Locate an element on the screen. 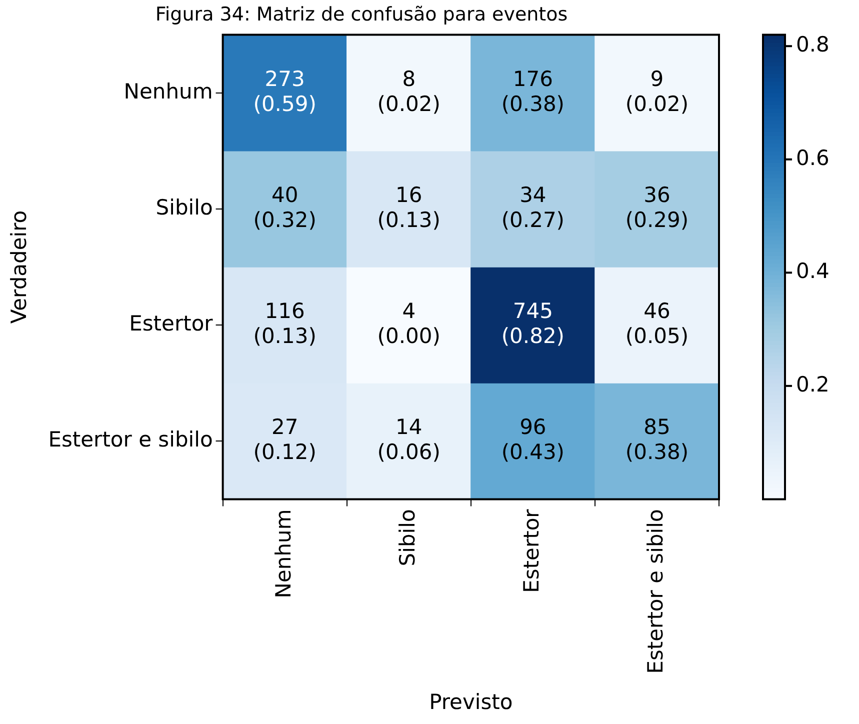 This screenshot has width=859, height=724. data-label: 8 (0.02) is located at coordinates (408, 91).